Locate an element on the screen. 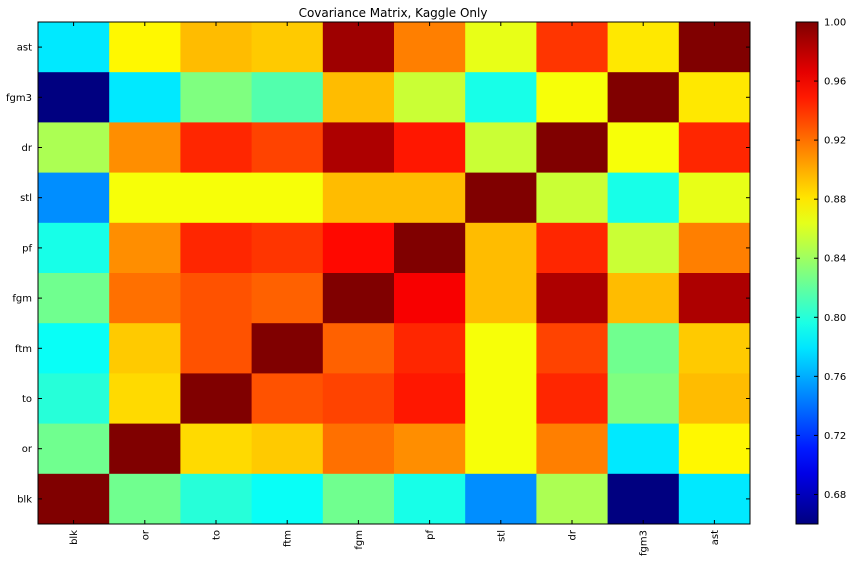 The image size is (854, 561). colorbar-tick-label: 0.96 is located at coordinates (835, 82).